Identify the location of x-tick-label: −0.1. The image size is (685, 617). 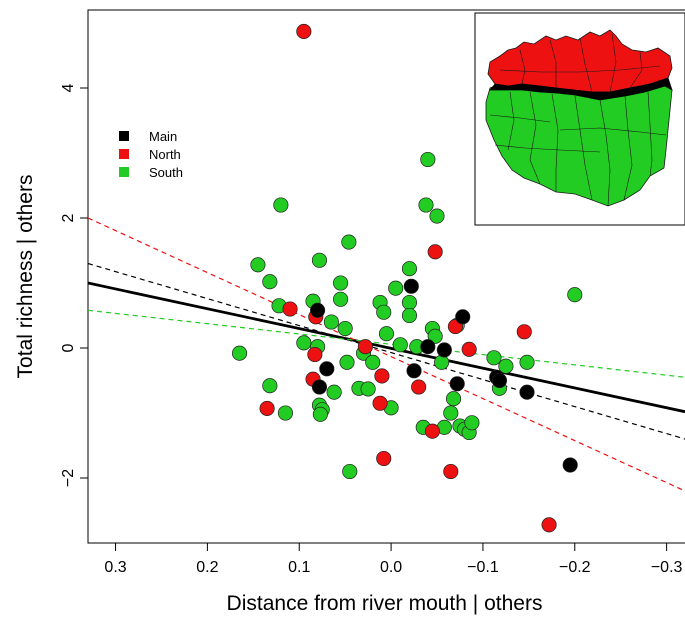
(483, 567).